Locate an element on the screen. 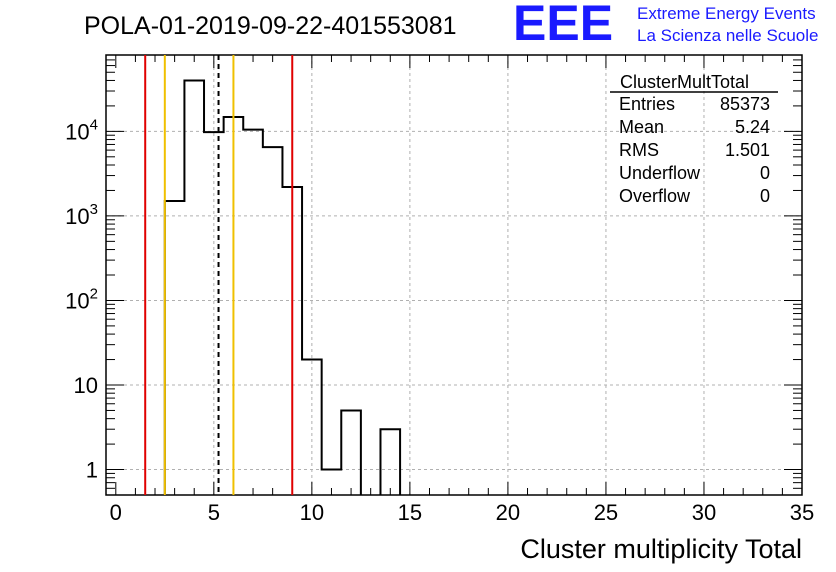 This screenshot has height=572, width=836. x-axis-title: Cluster multiplicity Total is located at coordinates (661, 549).